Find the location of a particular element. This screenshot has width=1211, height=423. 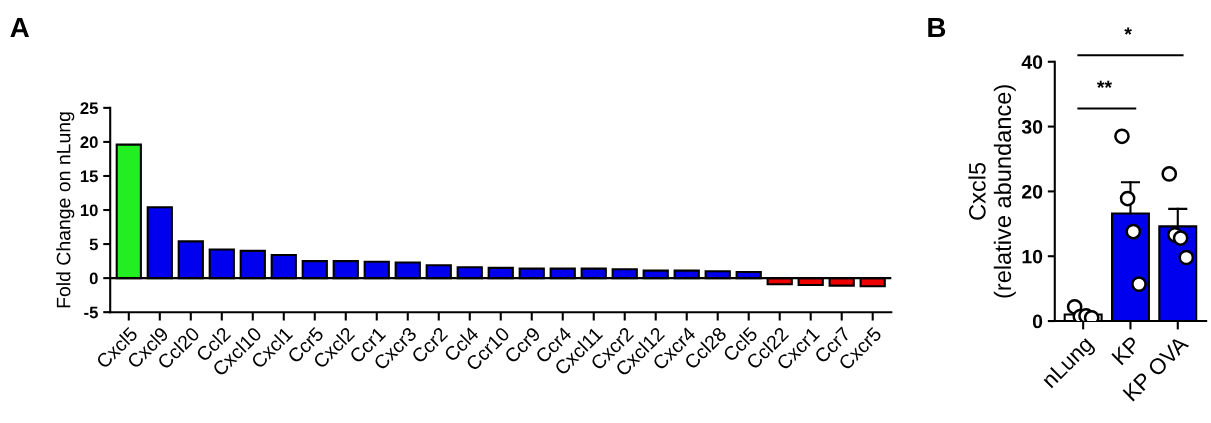

x-tick-label: KP is located at coordinates (1126, 350).